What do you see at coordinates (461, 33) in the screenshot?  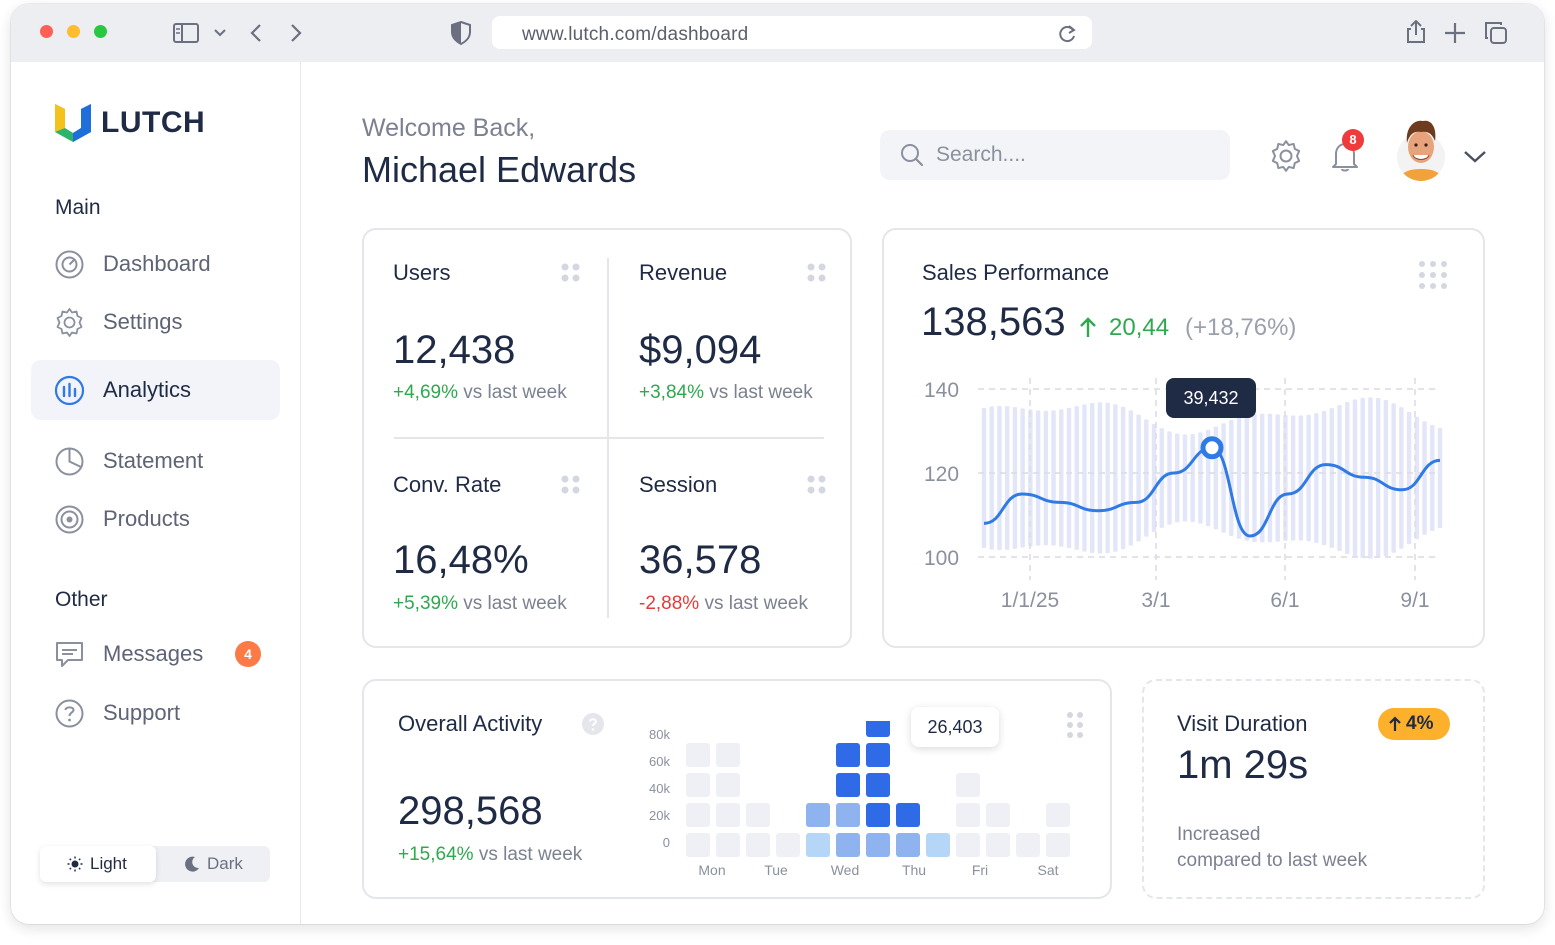 I see `shield-icon` at bounding box center [461, 33].